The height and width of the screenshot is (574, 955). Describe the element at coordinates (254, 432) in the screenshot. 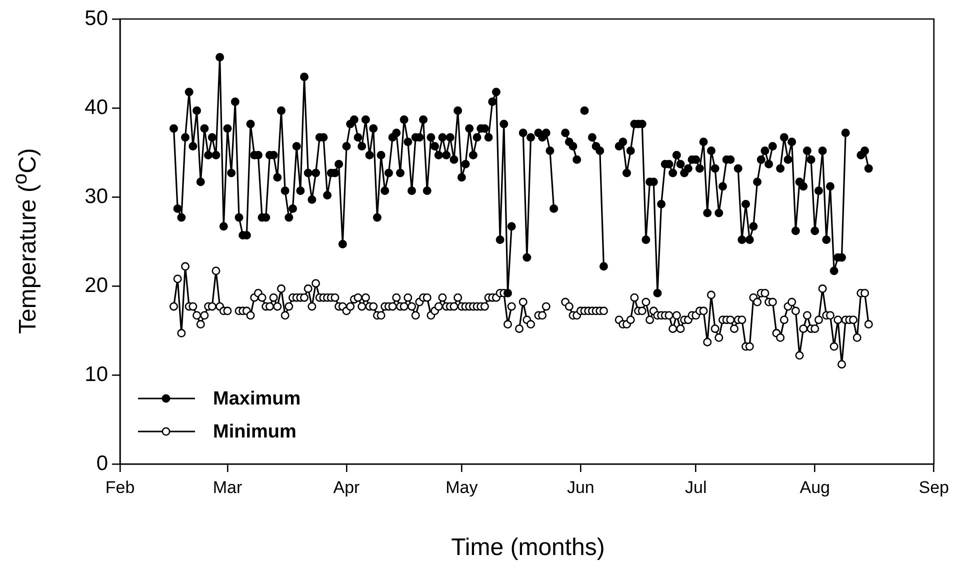

I see `legend-label: Minimum` at that location.